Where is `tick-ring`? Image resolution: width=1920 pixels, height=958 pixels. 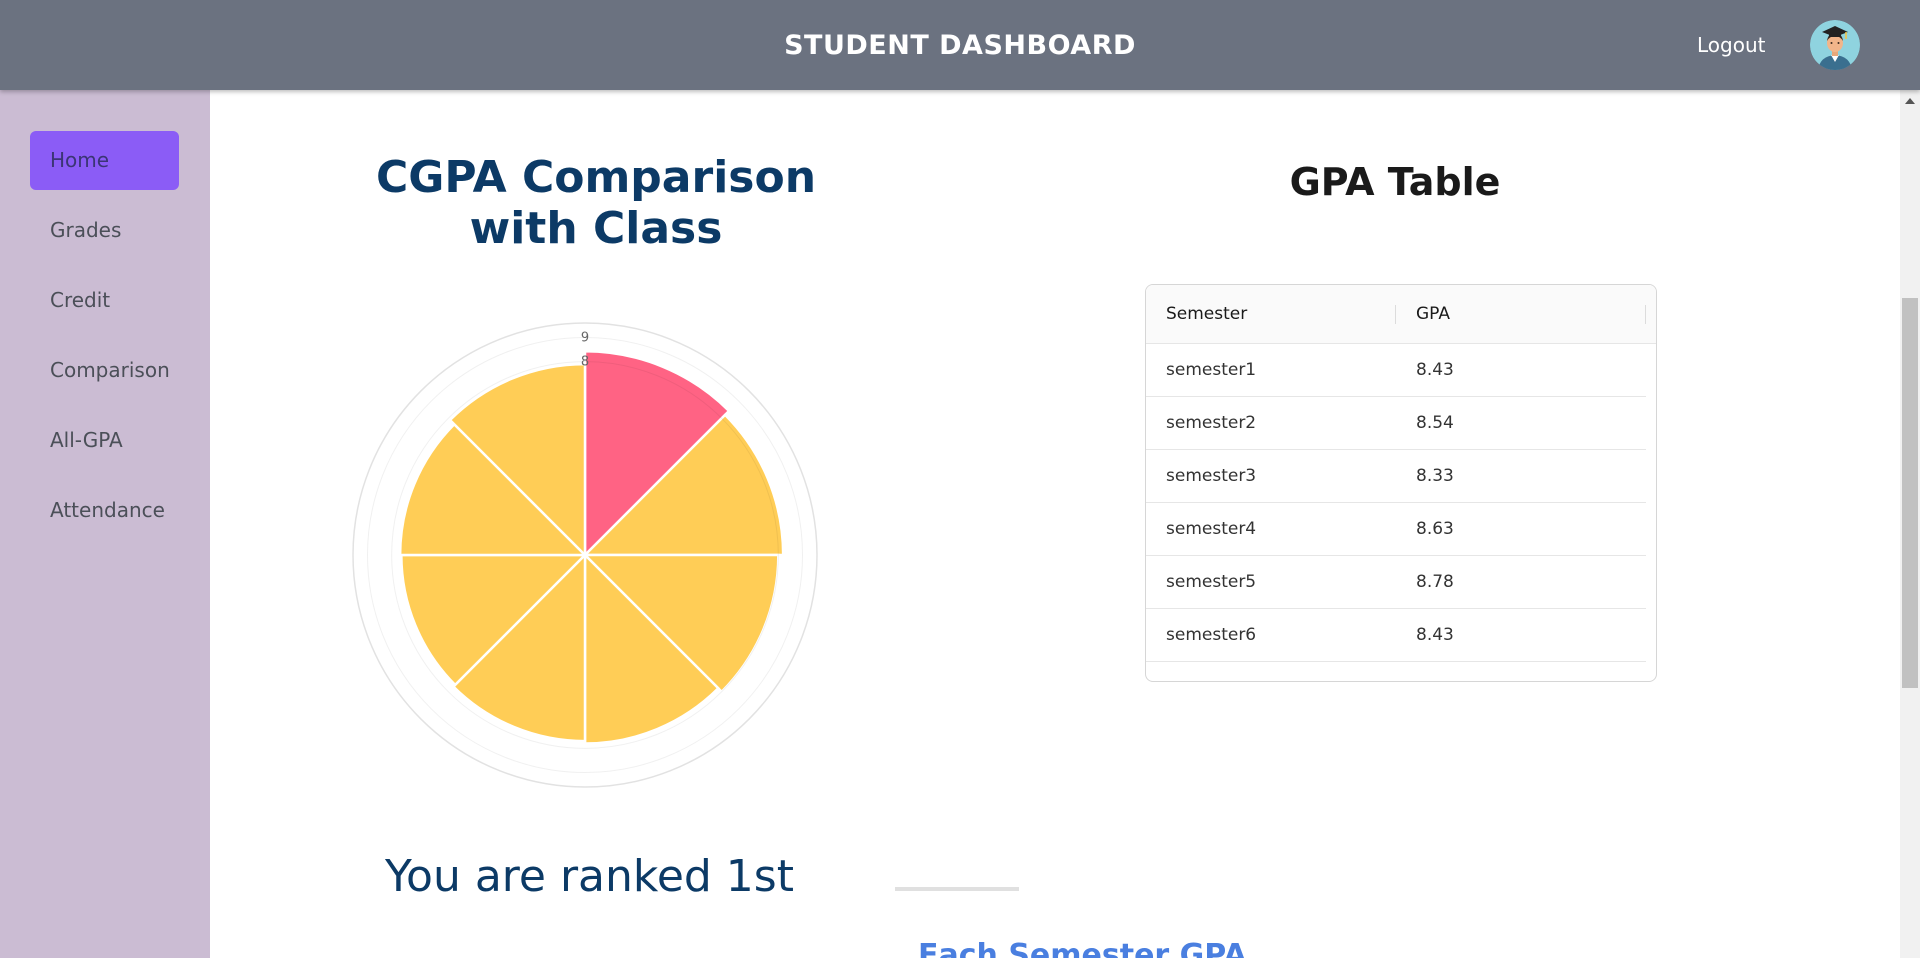
tick-ring is located at coordinates (585, 555).